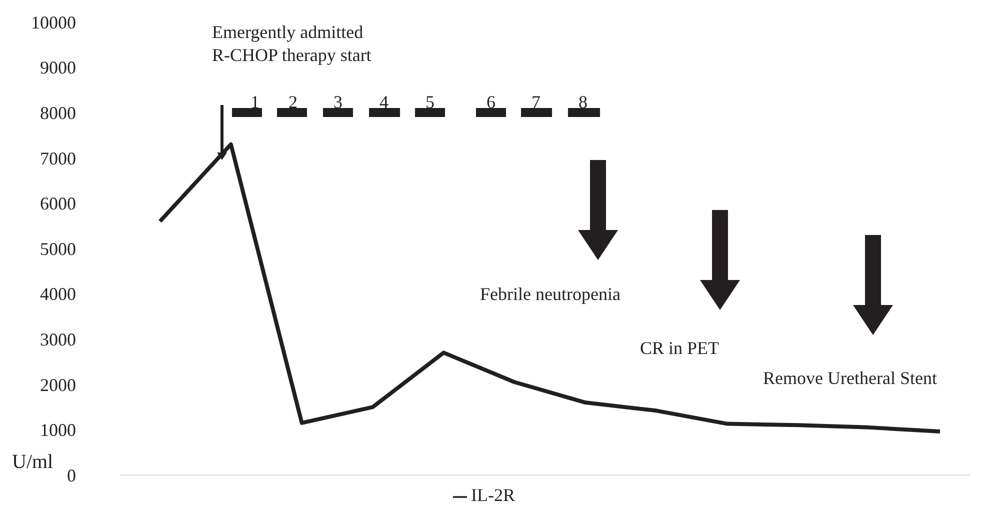 The height and width of the screenshot is (506, 987). I want to click on y-axis-title: U/ml, so click(33, 462).